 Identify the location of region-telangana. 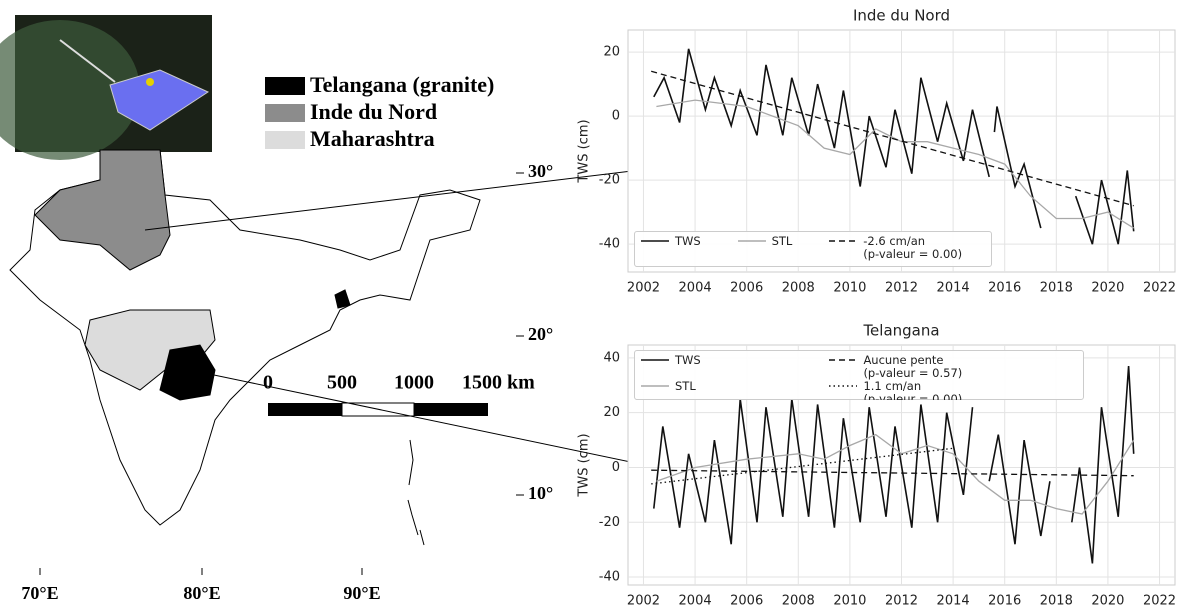
(187, 372).